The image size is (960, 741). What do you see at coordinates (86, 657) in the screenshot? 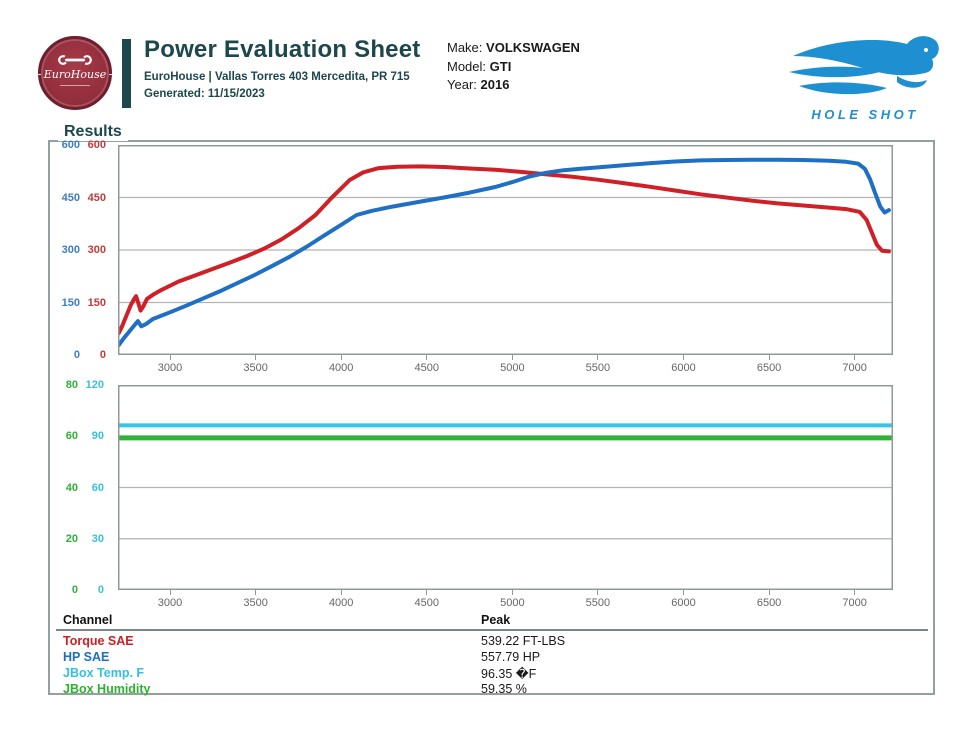
I see `table-row-channel-1: HP SAE` at bounding box center [86, 657].